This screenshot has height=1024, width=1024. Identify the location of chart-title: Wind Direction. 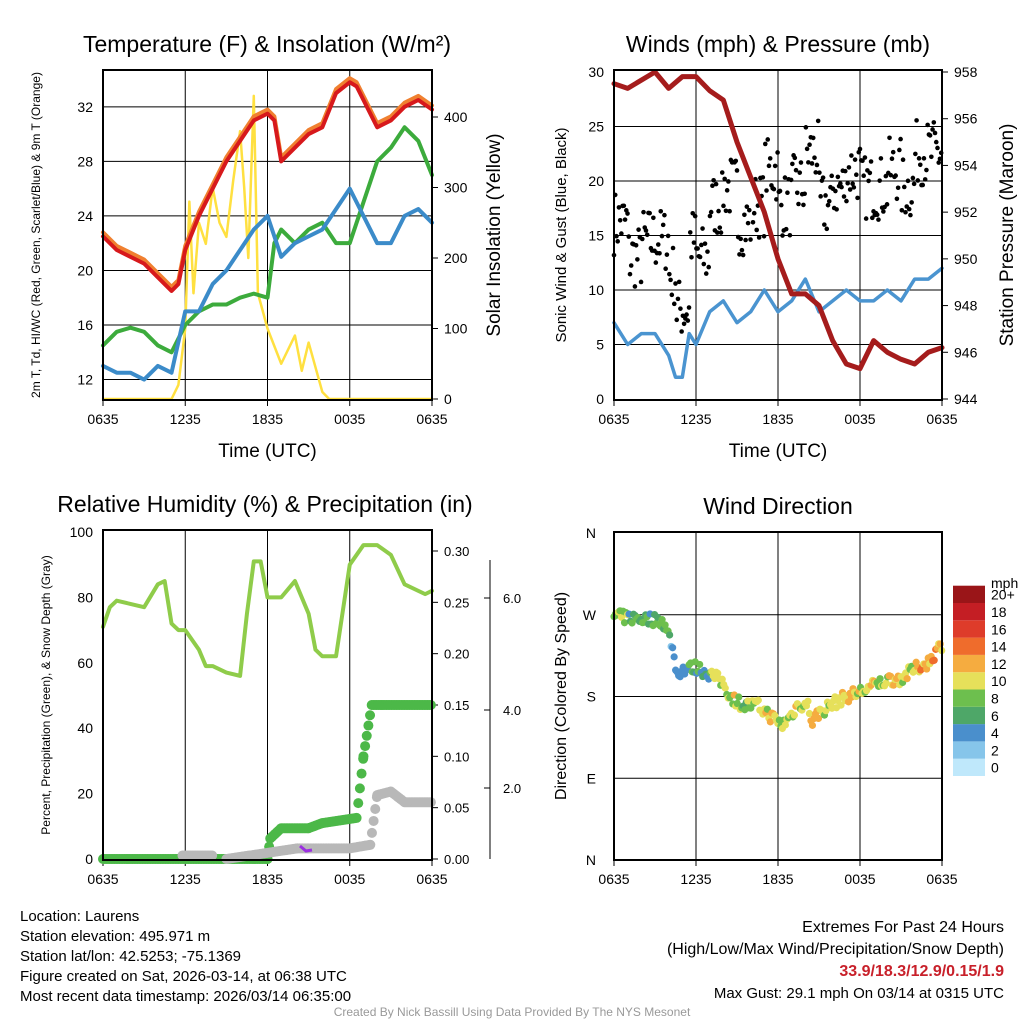
(778, 506).